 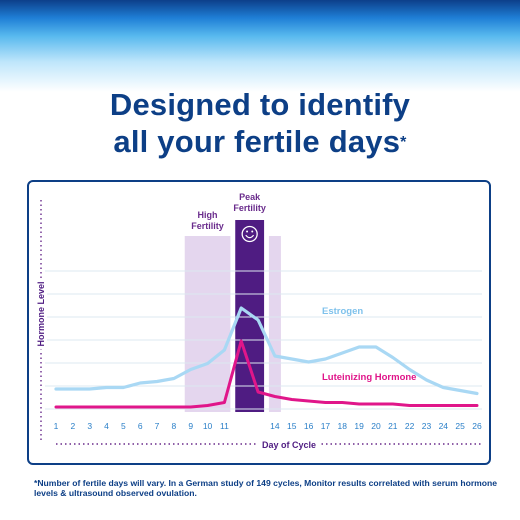 What do you see at coordinates (89, 426) in the screenshot?
I see `x-tick-label-day-3: 3` at bounding box center [89, 426].